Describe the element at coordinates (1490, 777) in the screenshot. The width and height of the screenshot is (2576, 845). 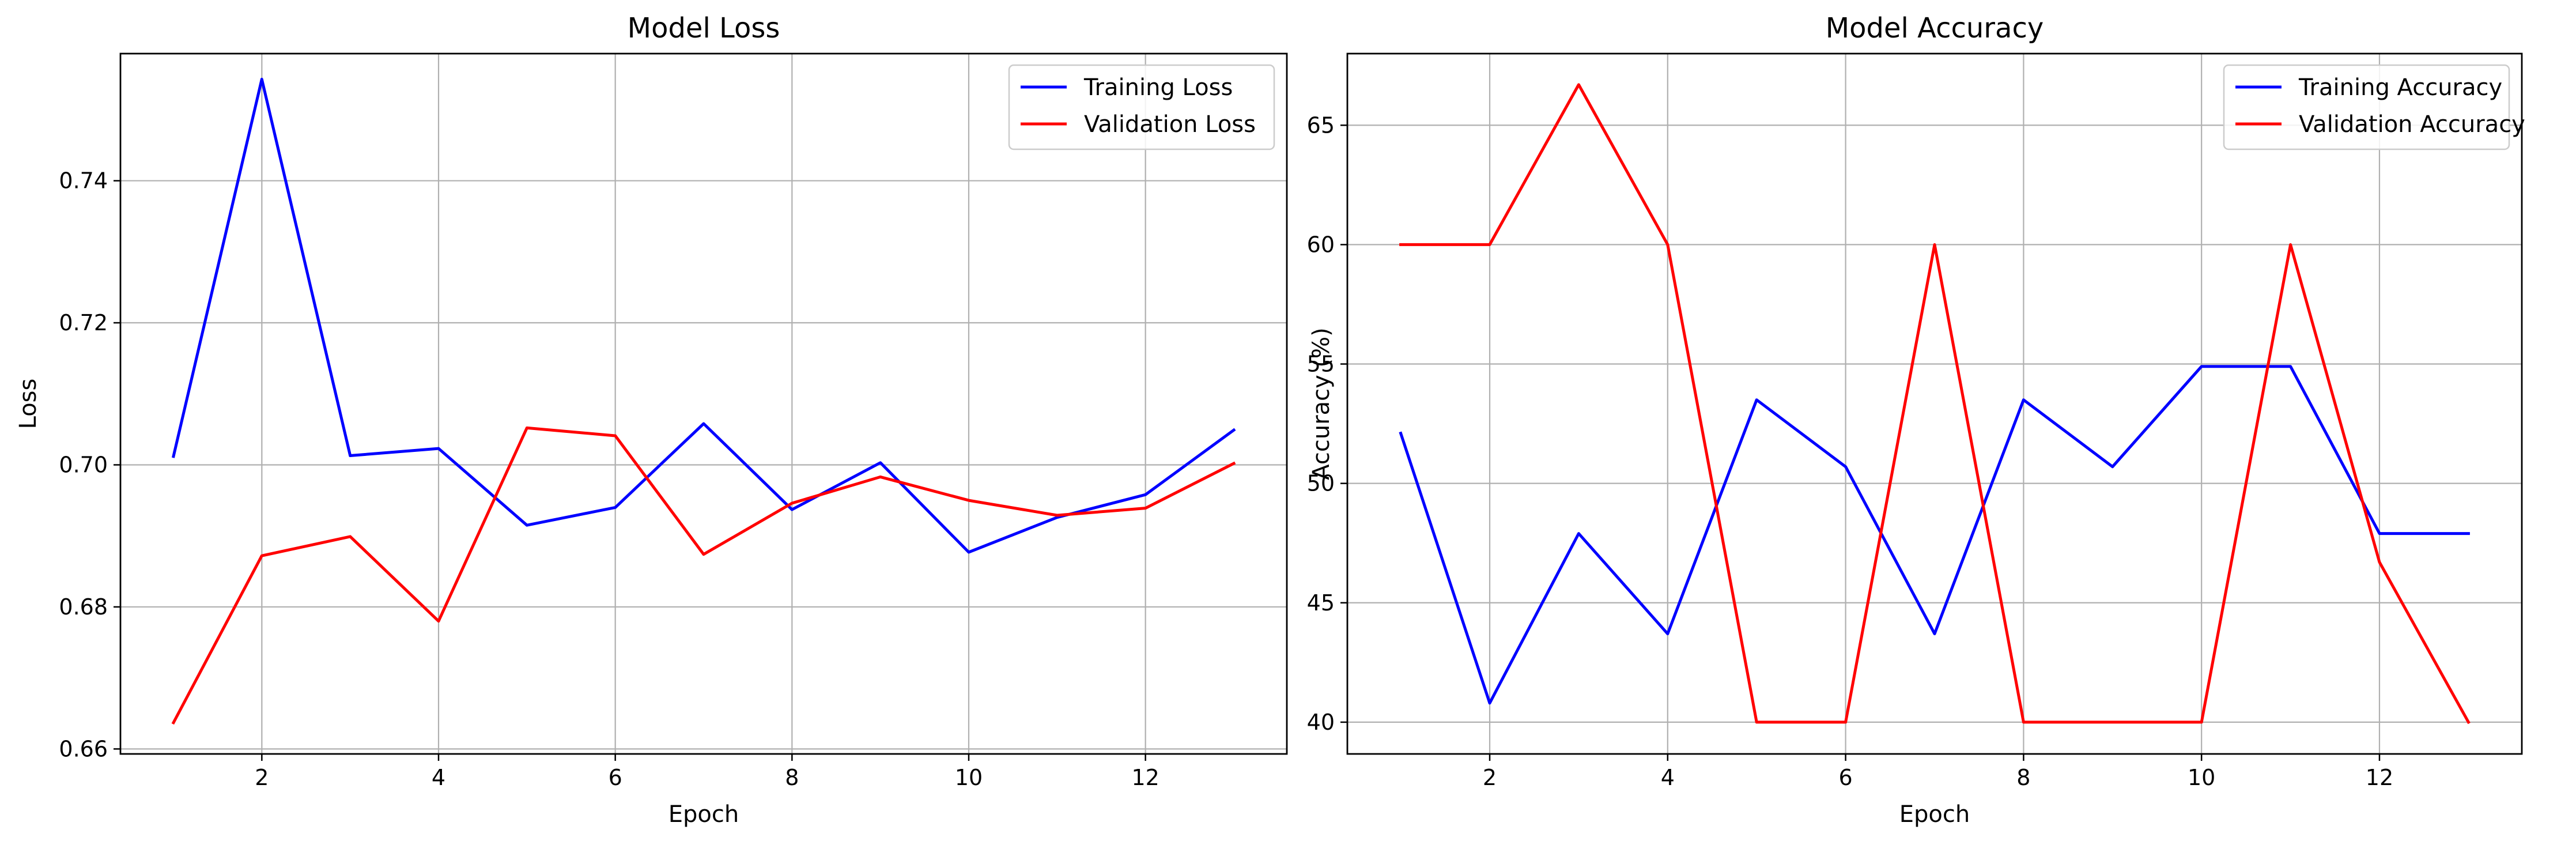
I see `acc-xtick-label: 2` at that location.